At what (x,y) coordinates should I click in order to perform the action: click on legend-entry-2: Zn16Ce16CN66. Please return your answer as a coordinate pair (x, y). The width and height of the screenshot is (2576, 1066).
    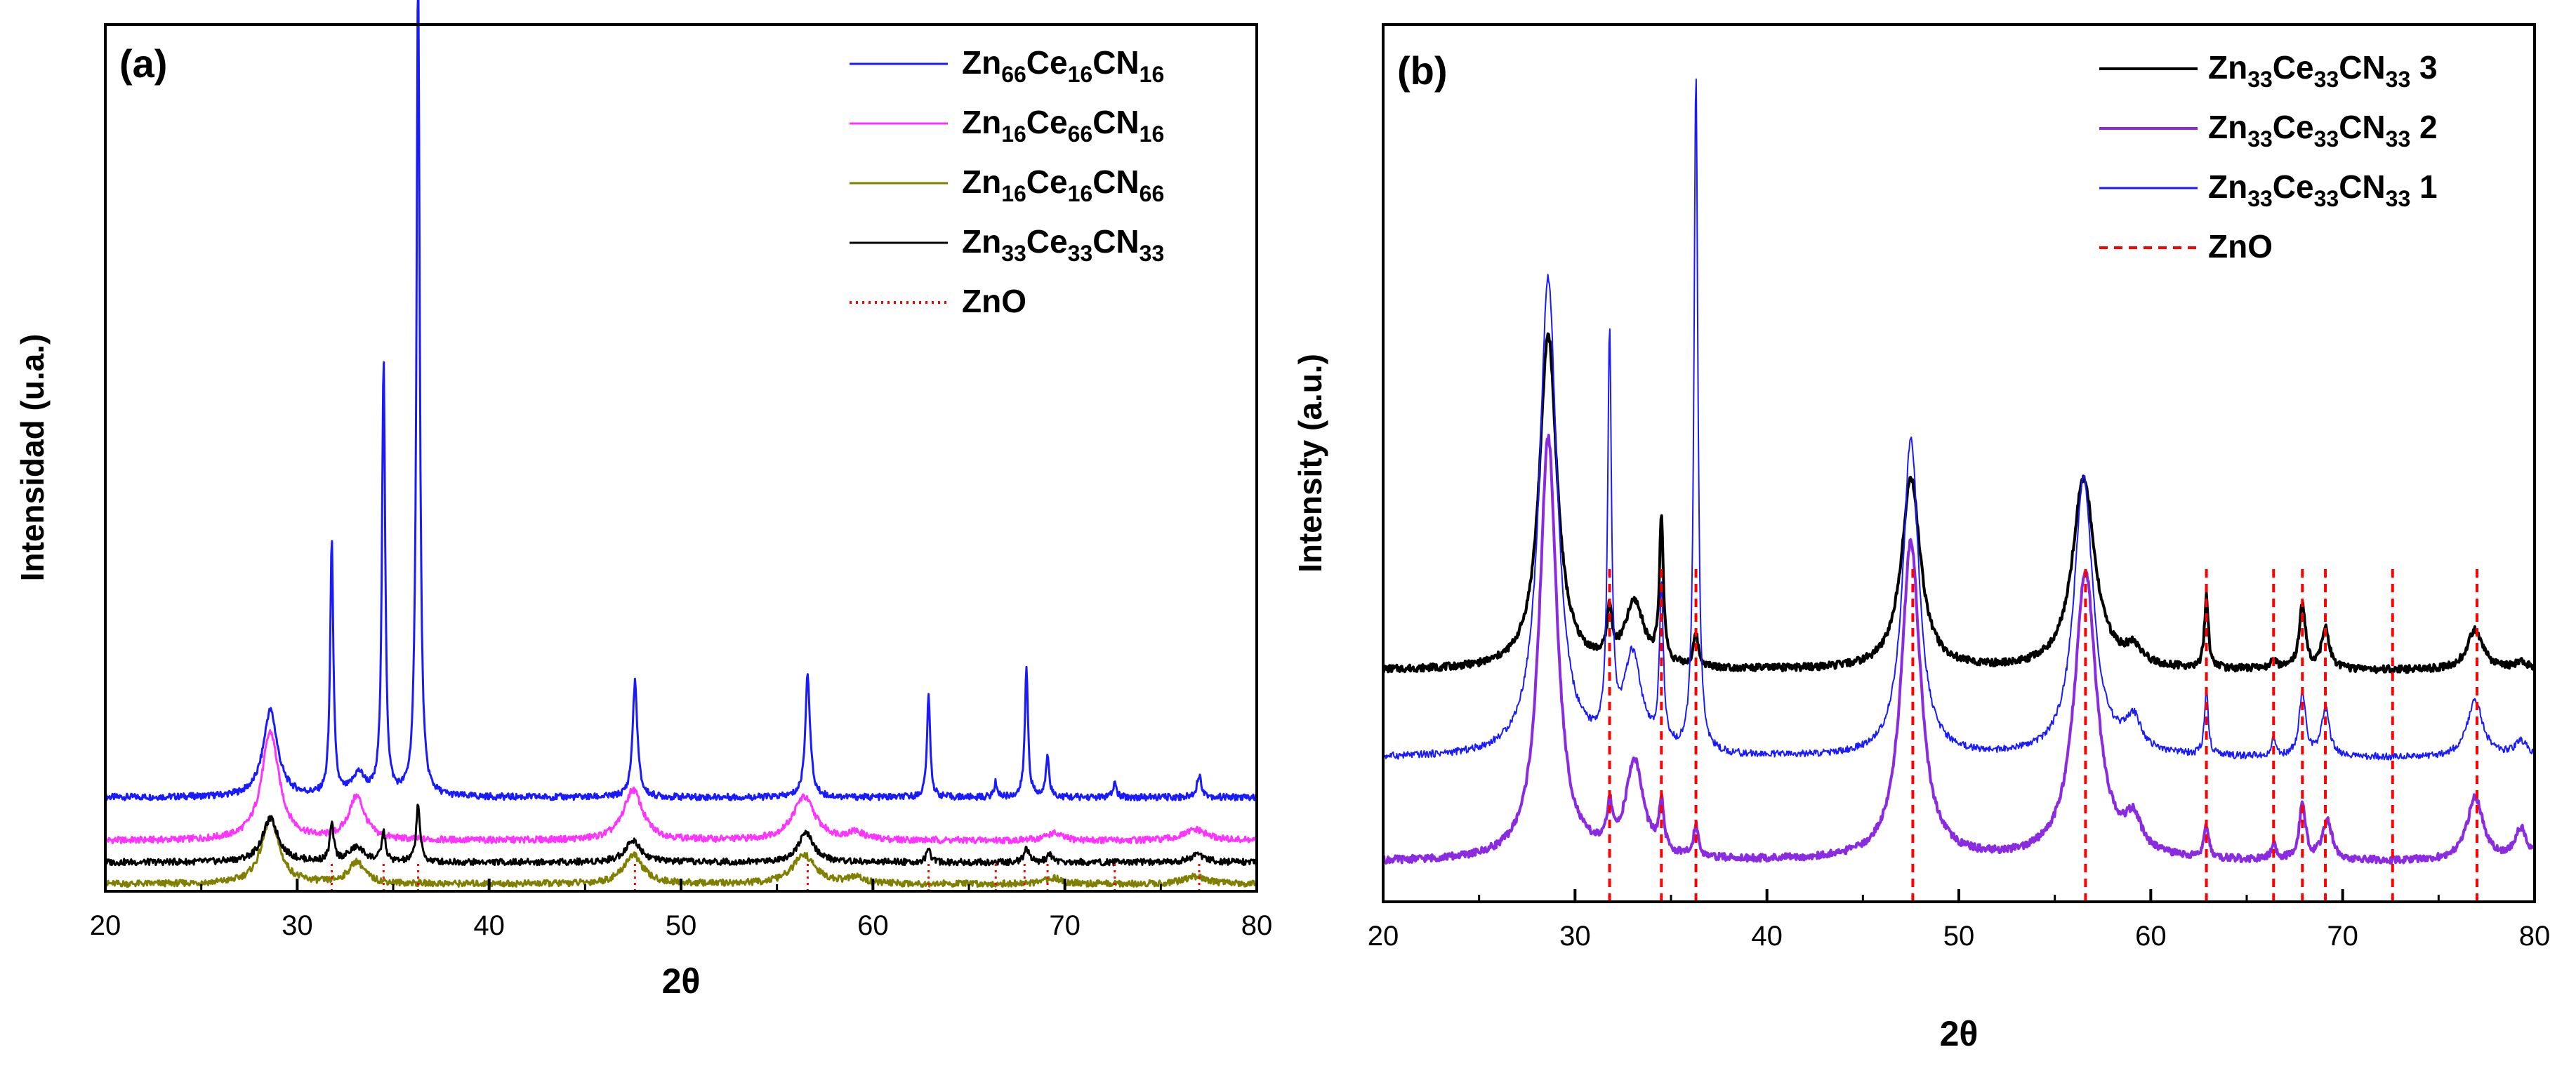
    Looking at the image, I should click on (1063, 185).